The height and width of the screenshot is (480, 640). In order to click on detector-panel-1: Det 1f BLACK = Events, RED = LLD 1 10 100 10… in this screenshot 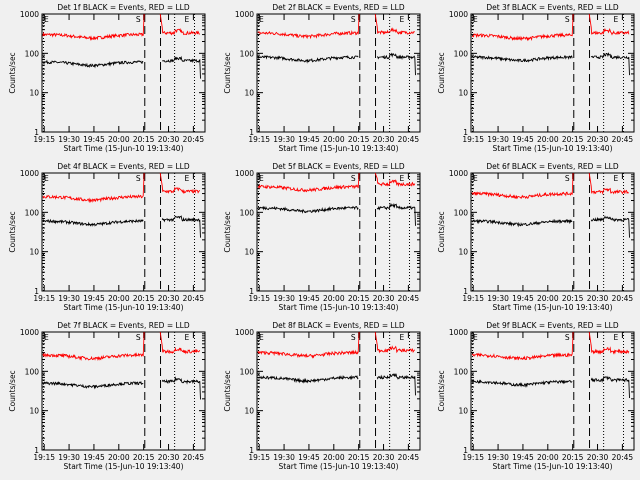, I will do `click(107, 78)`.